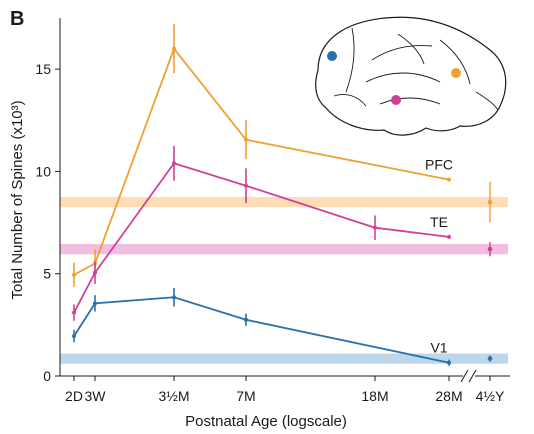 The width and height of the screenshot is (534, 434). I want to click on panel-label: B, so click(17, 19).